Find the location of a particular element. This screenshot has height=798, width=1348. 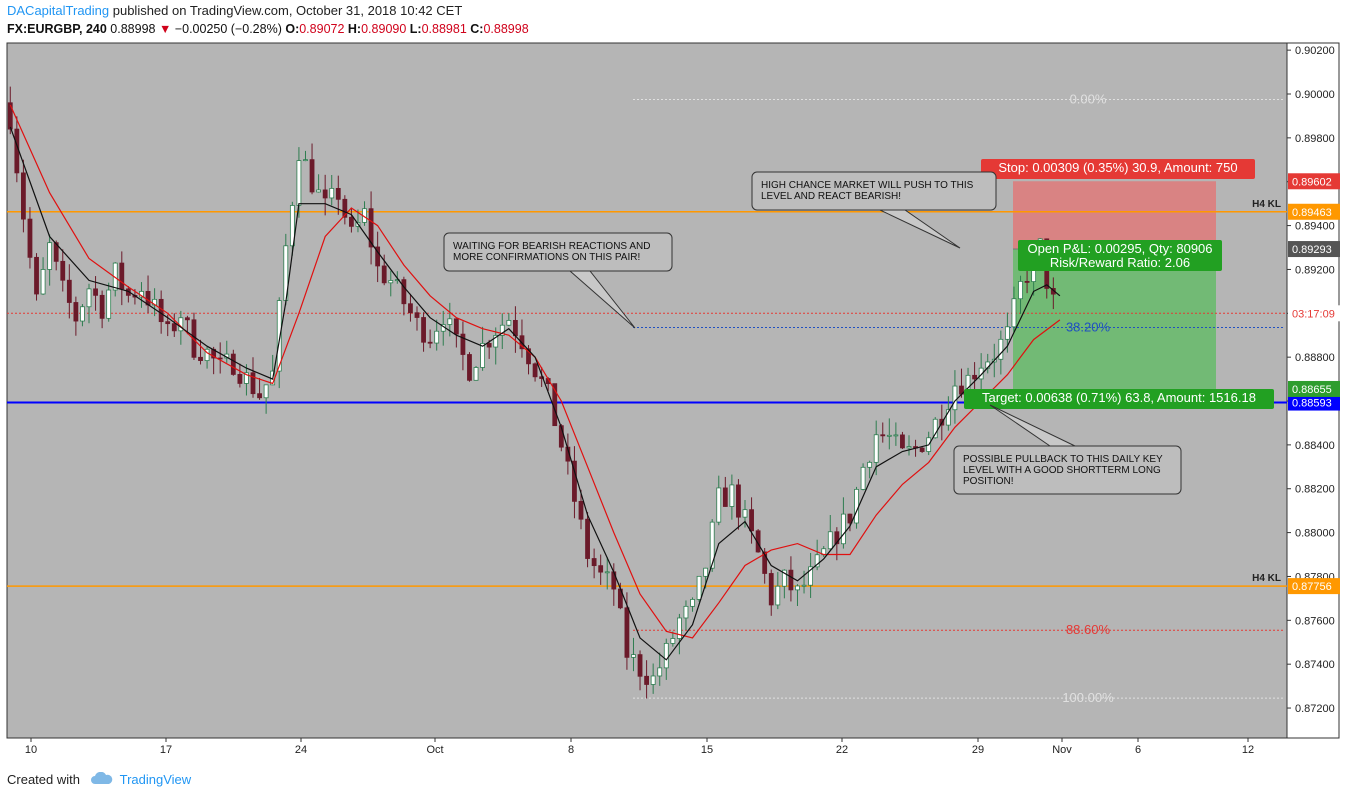

annotation-waiting-box is located at coordinates (558, 252).